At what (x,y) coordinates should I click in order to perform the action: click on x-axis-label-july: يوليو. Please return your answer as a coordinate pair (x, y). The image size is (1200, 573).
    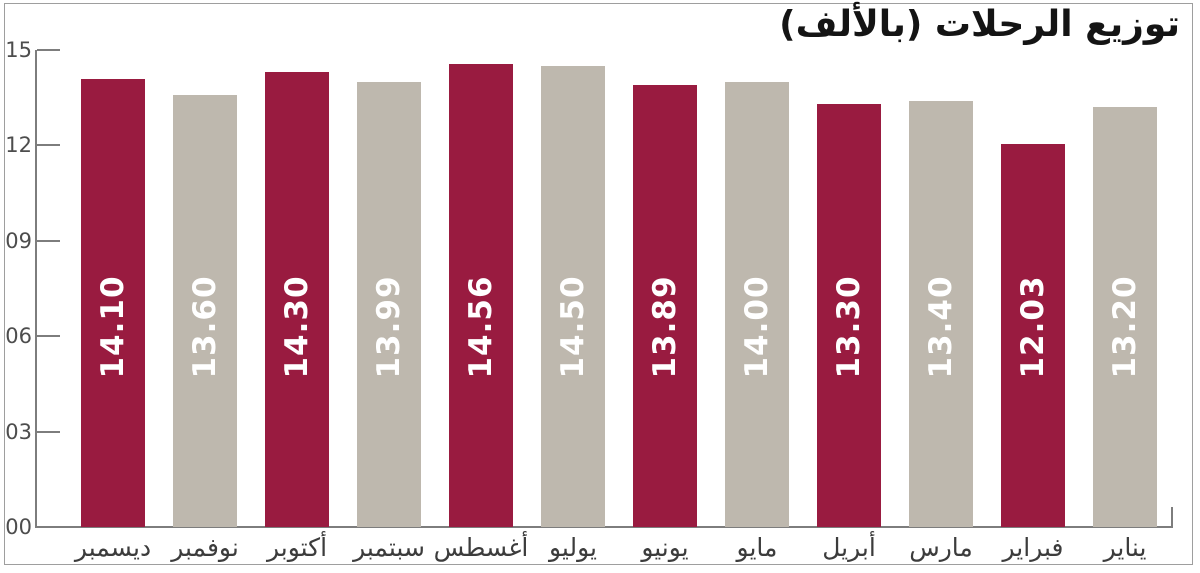
    Looking at the image, I should click on (573, 547).